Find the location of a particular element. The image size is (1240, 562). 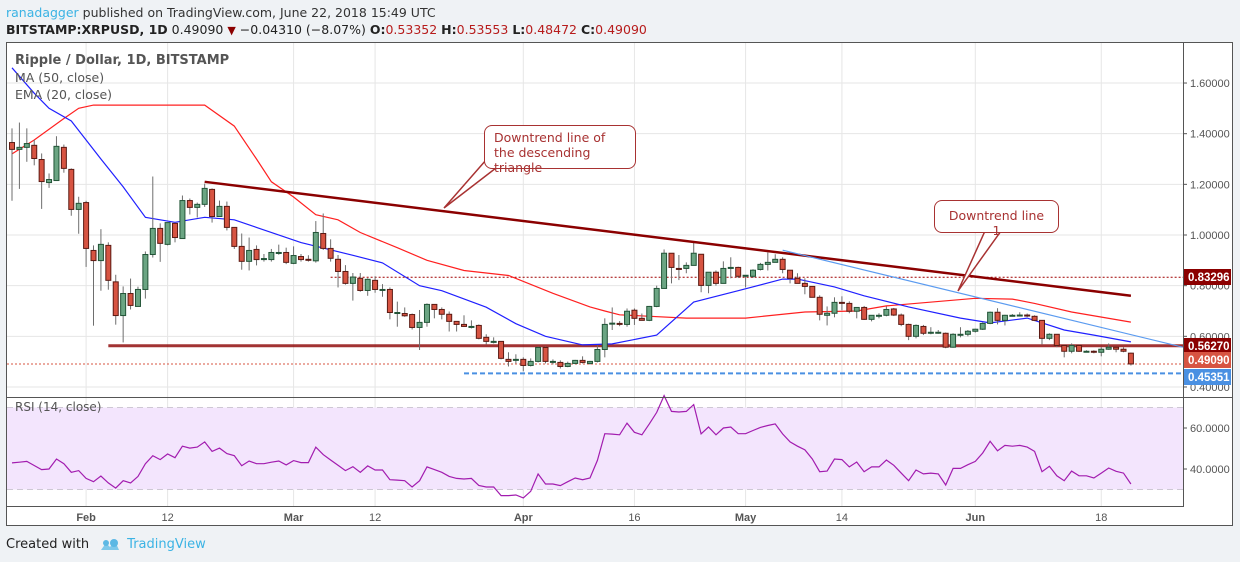

tradingview-link: TradingView is located at coordinates (166, 544).